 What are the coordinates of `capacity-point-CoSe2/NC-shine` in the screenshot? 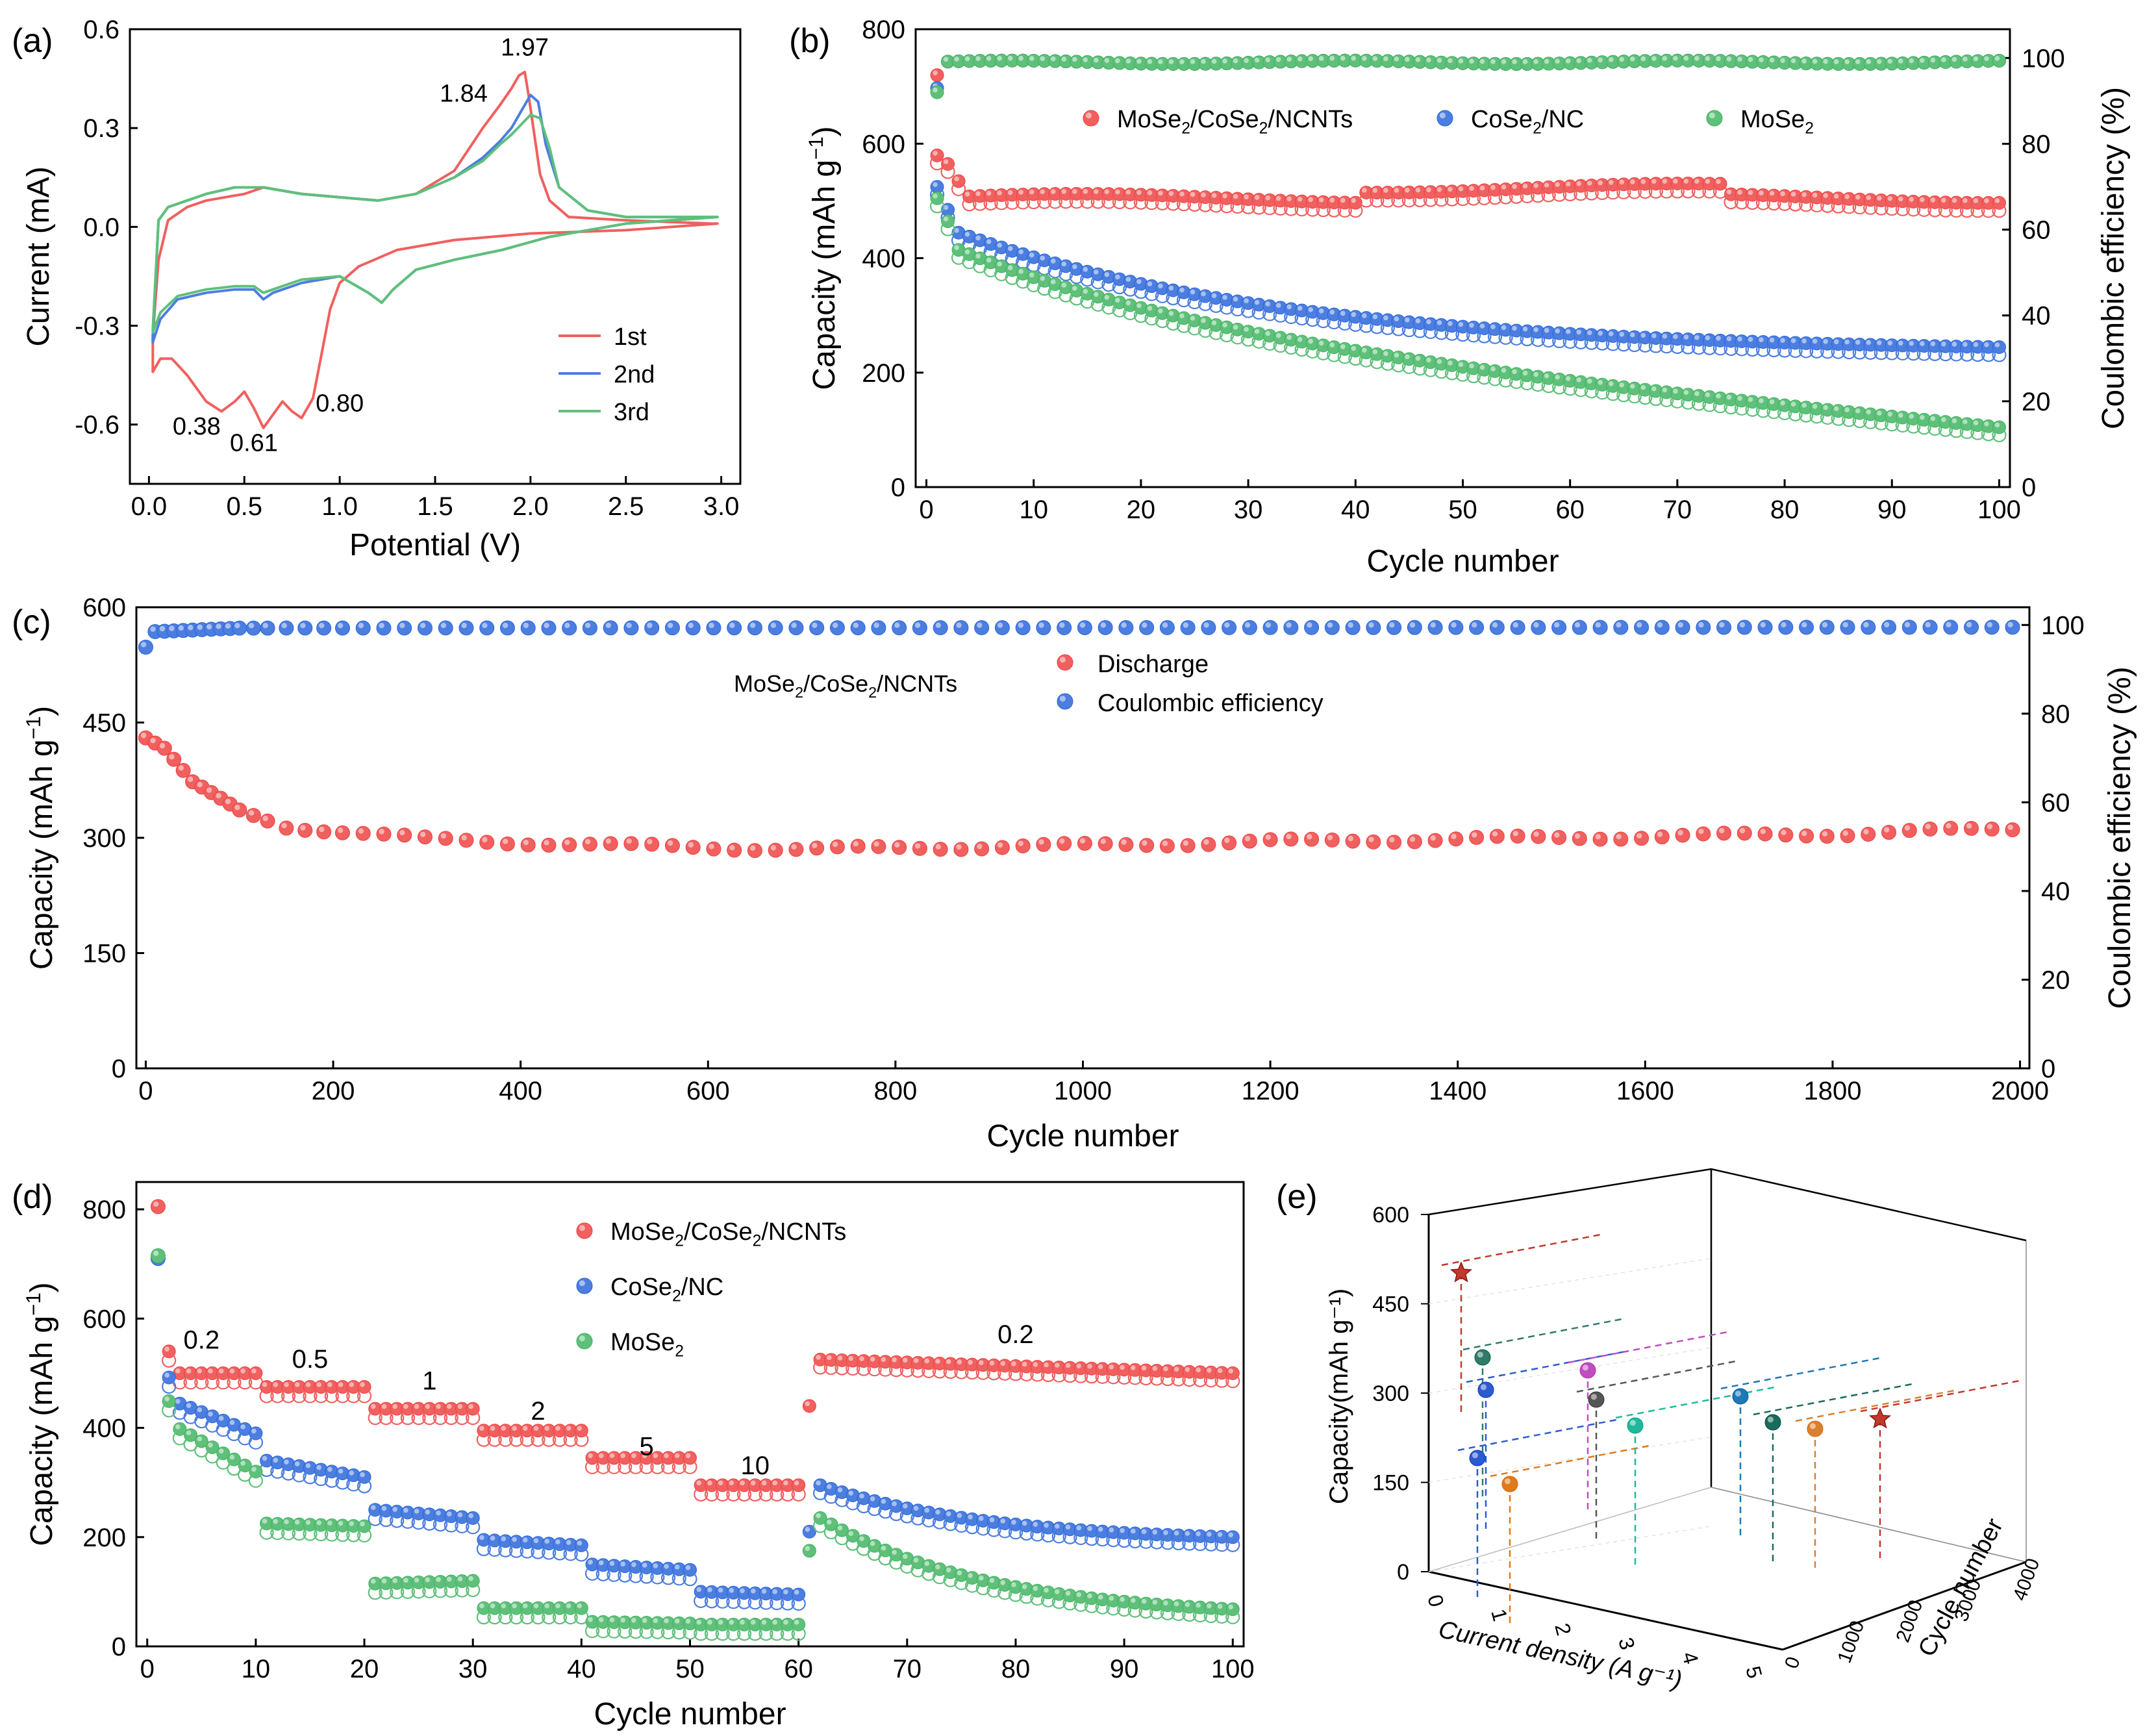 It's located at (1912, 343).